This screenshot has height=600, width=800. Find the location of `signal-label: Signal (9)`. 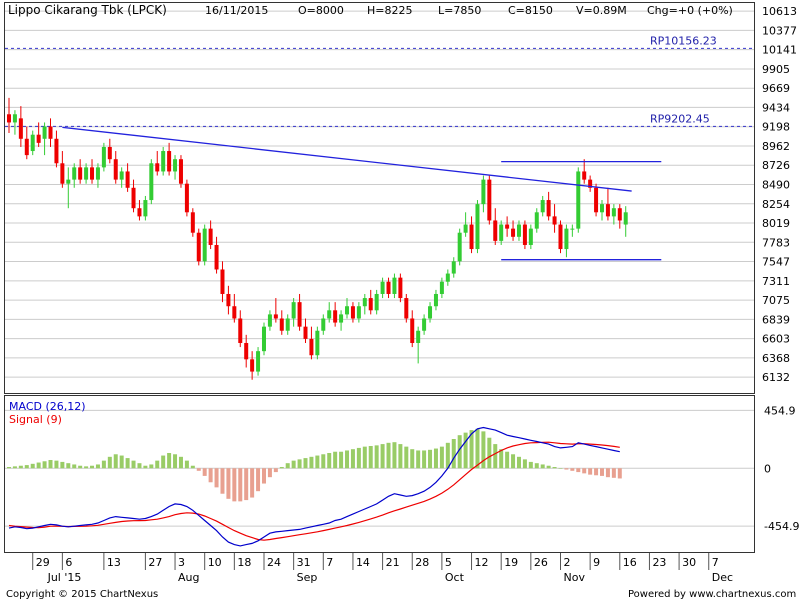

signal-label: Signal (9) is located at coordinates (35, 419).